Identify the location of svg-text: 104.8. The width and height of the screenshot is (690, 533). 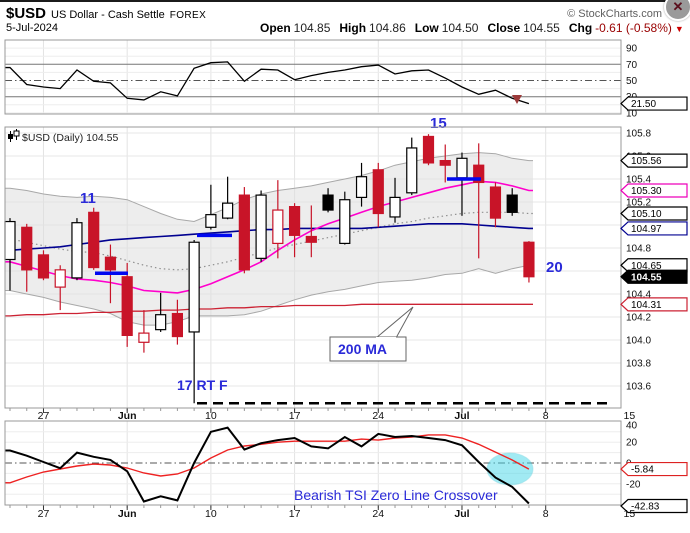
(638, 249).